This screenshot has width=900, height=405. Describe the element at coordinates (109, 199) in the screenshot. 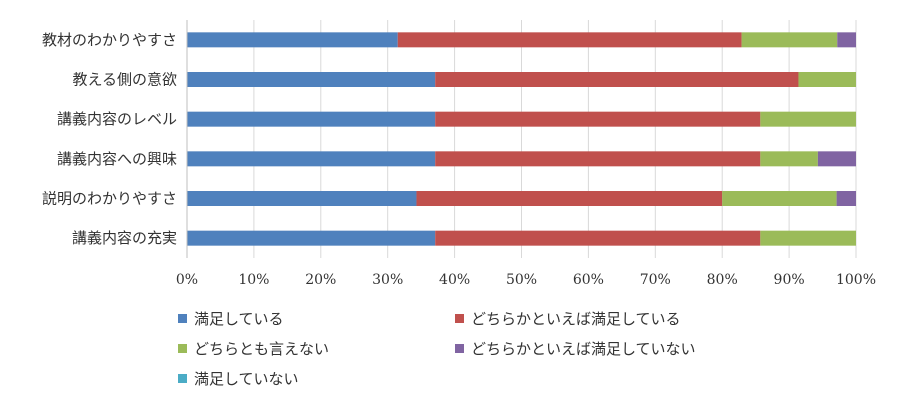

I see `category-label: 説明のわかりやすさ` at that location.